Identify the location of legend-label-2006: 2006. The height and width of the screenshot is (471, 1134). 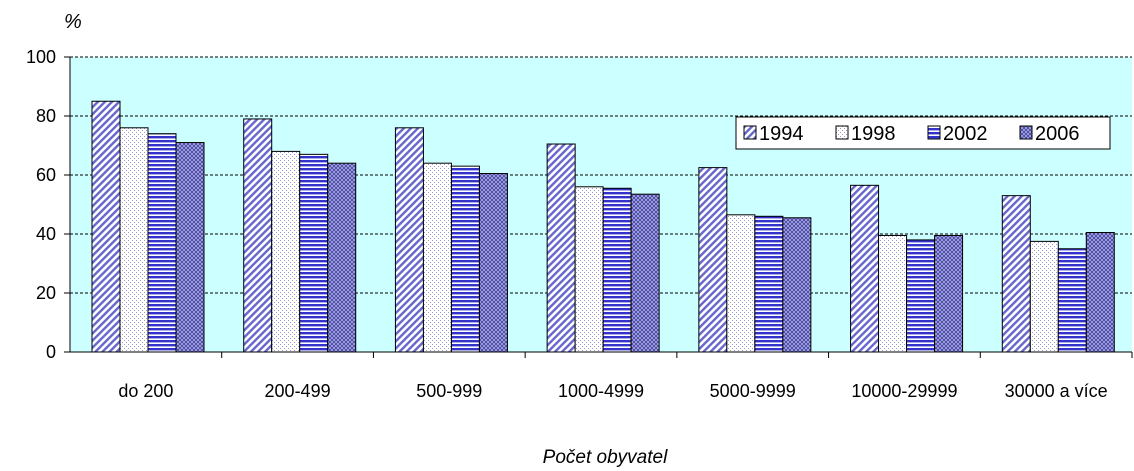
(1057, 134).